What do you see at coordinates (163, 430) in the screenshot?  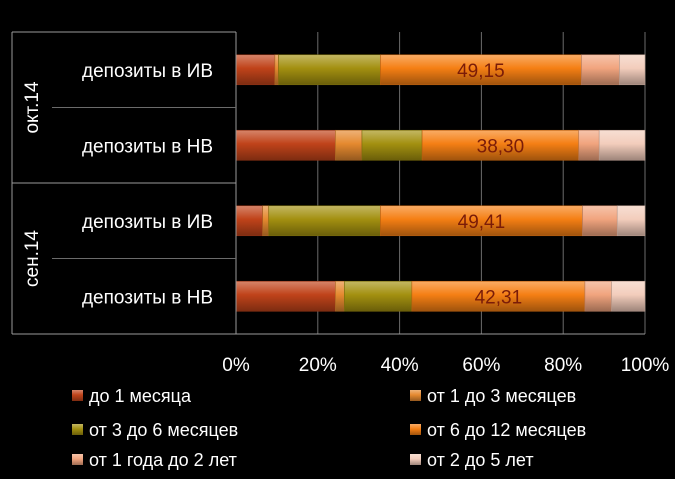 I see `legend-label: от 3 до 6 месяцев` at bounding box center [163, 430].